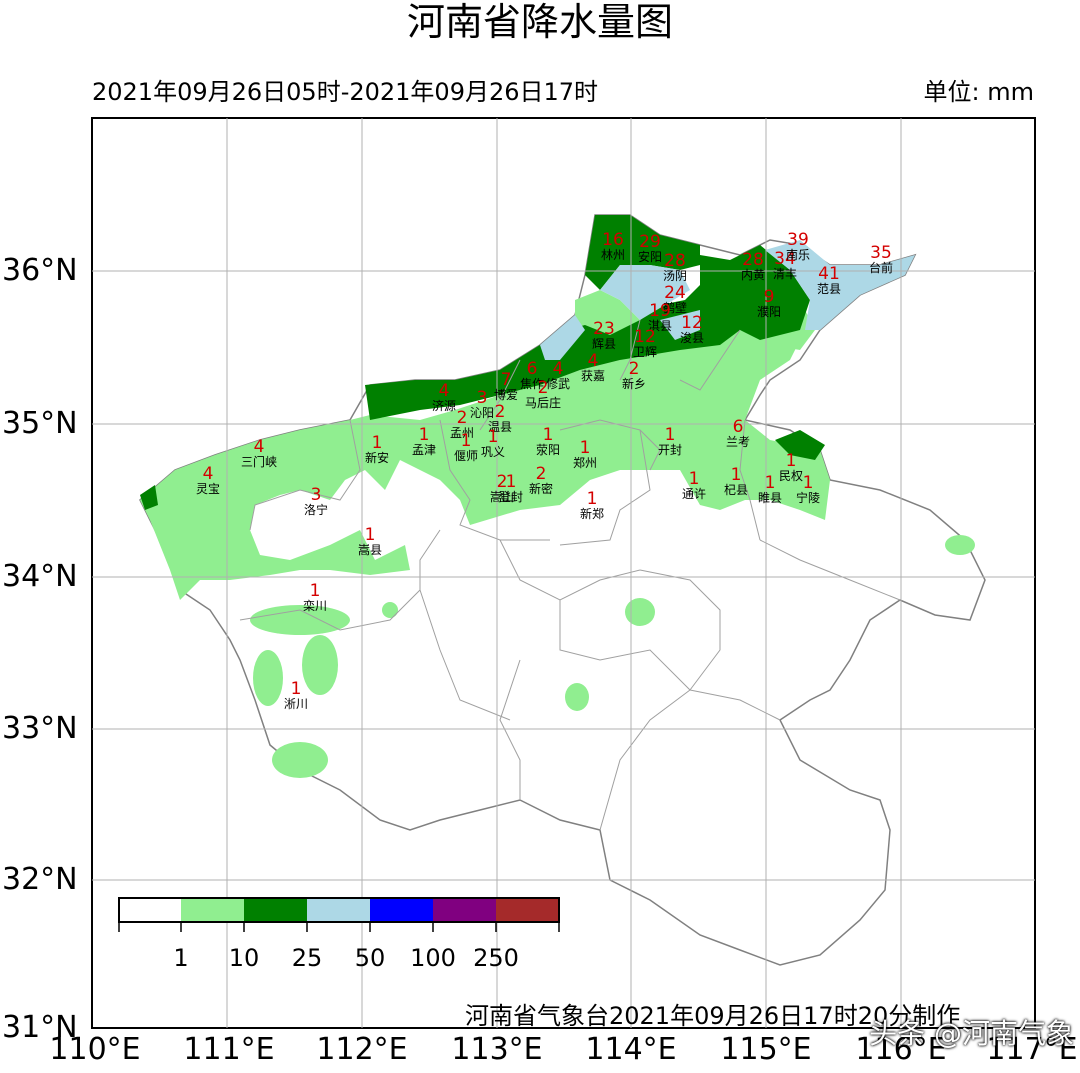 The height and width of the screenshot is (1073, 1080). I want to click on lon-label-115: 115°E, so click(766, 1049).